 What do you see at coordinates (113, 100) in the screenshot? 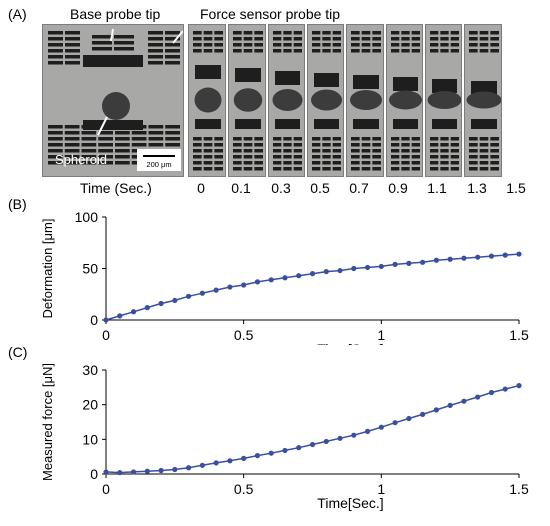
I see `micrograph-frame: 200 μm Spheroid` at bounding box center [113, 100].